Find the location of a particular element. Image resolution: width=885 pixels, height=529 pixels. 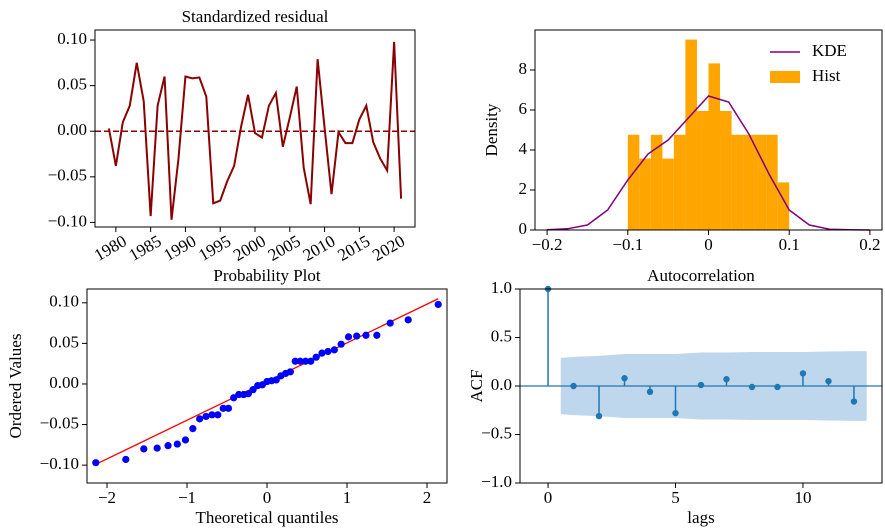

y-axis-label: Density is located at coordinates (491, 129).